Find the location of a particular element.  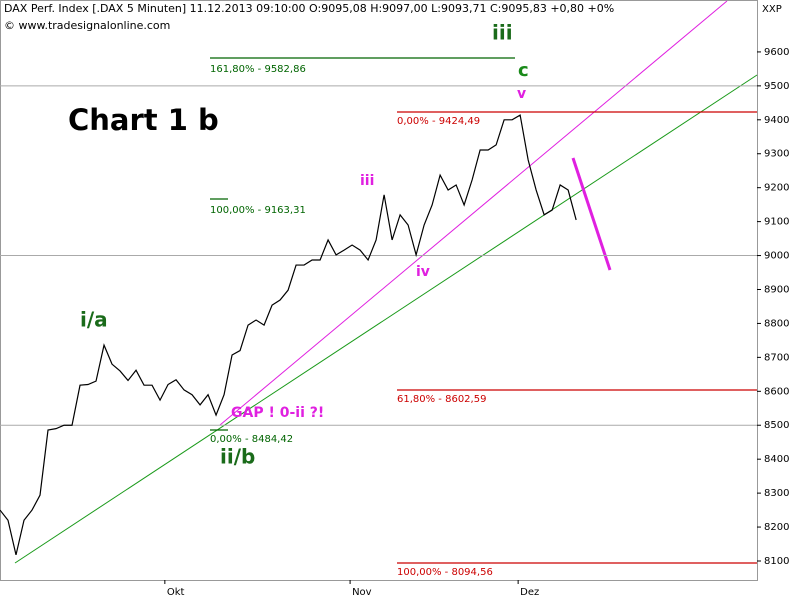

copyright: © www.tradesignalonline.com is located at coordinates (87, 25).